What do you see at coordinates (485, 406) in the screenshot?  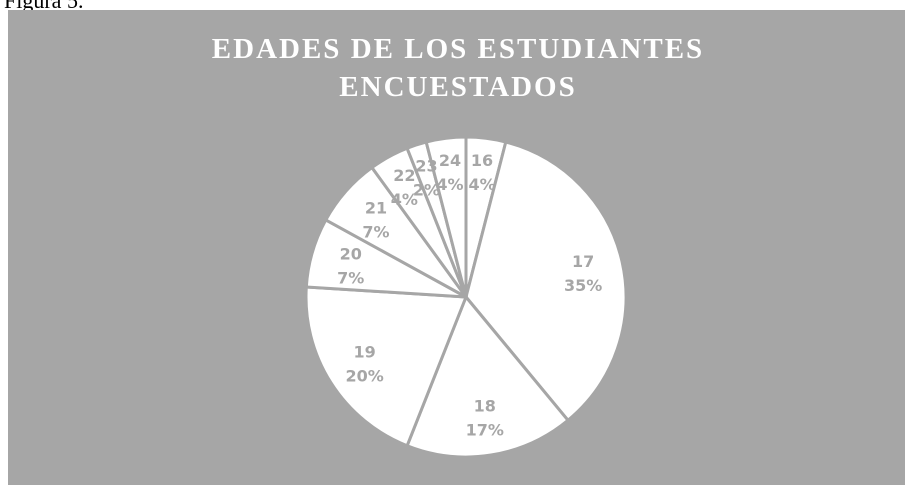 I see `data-label: 18` at bounding box center [485, 406].